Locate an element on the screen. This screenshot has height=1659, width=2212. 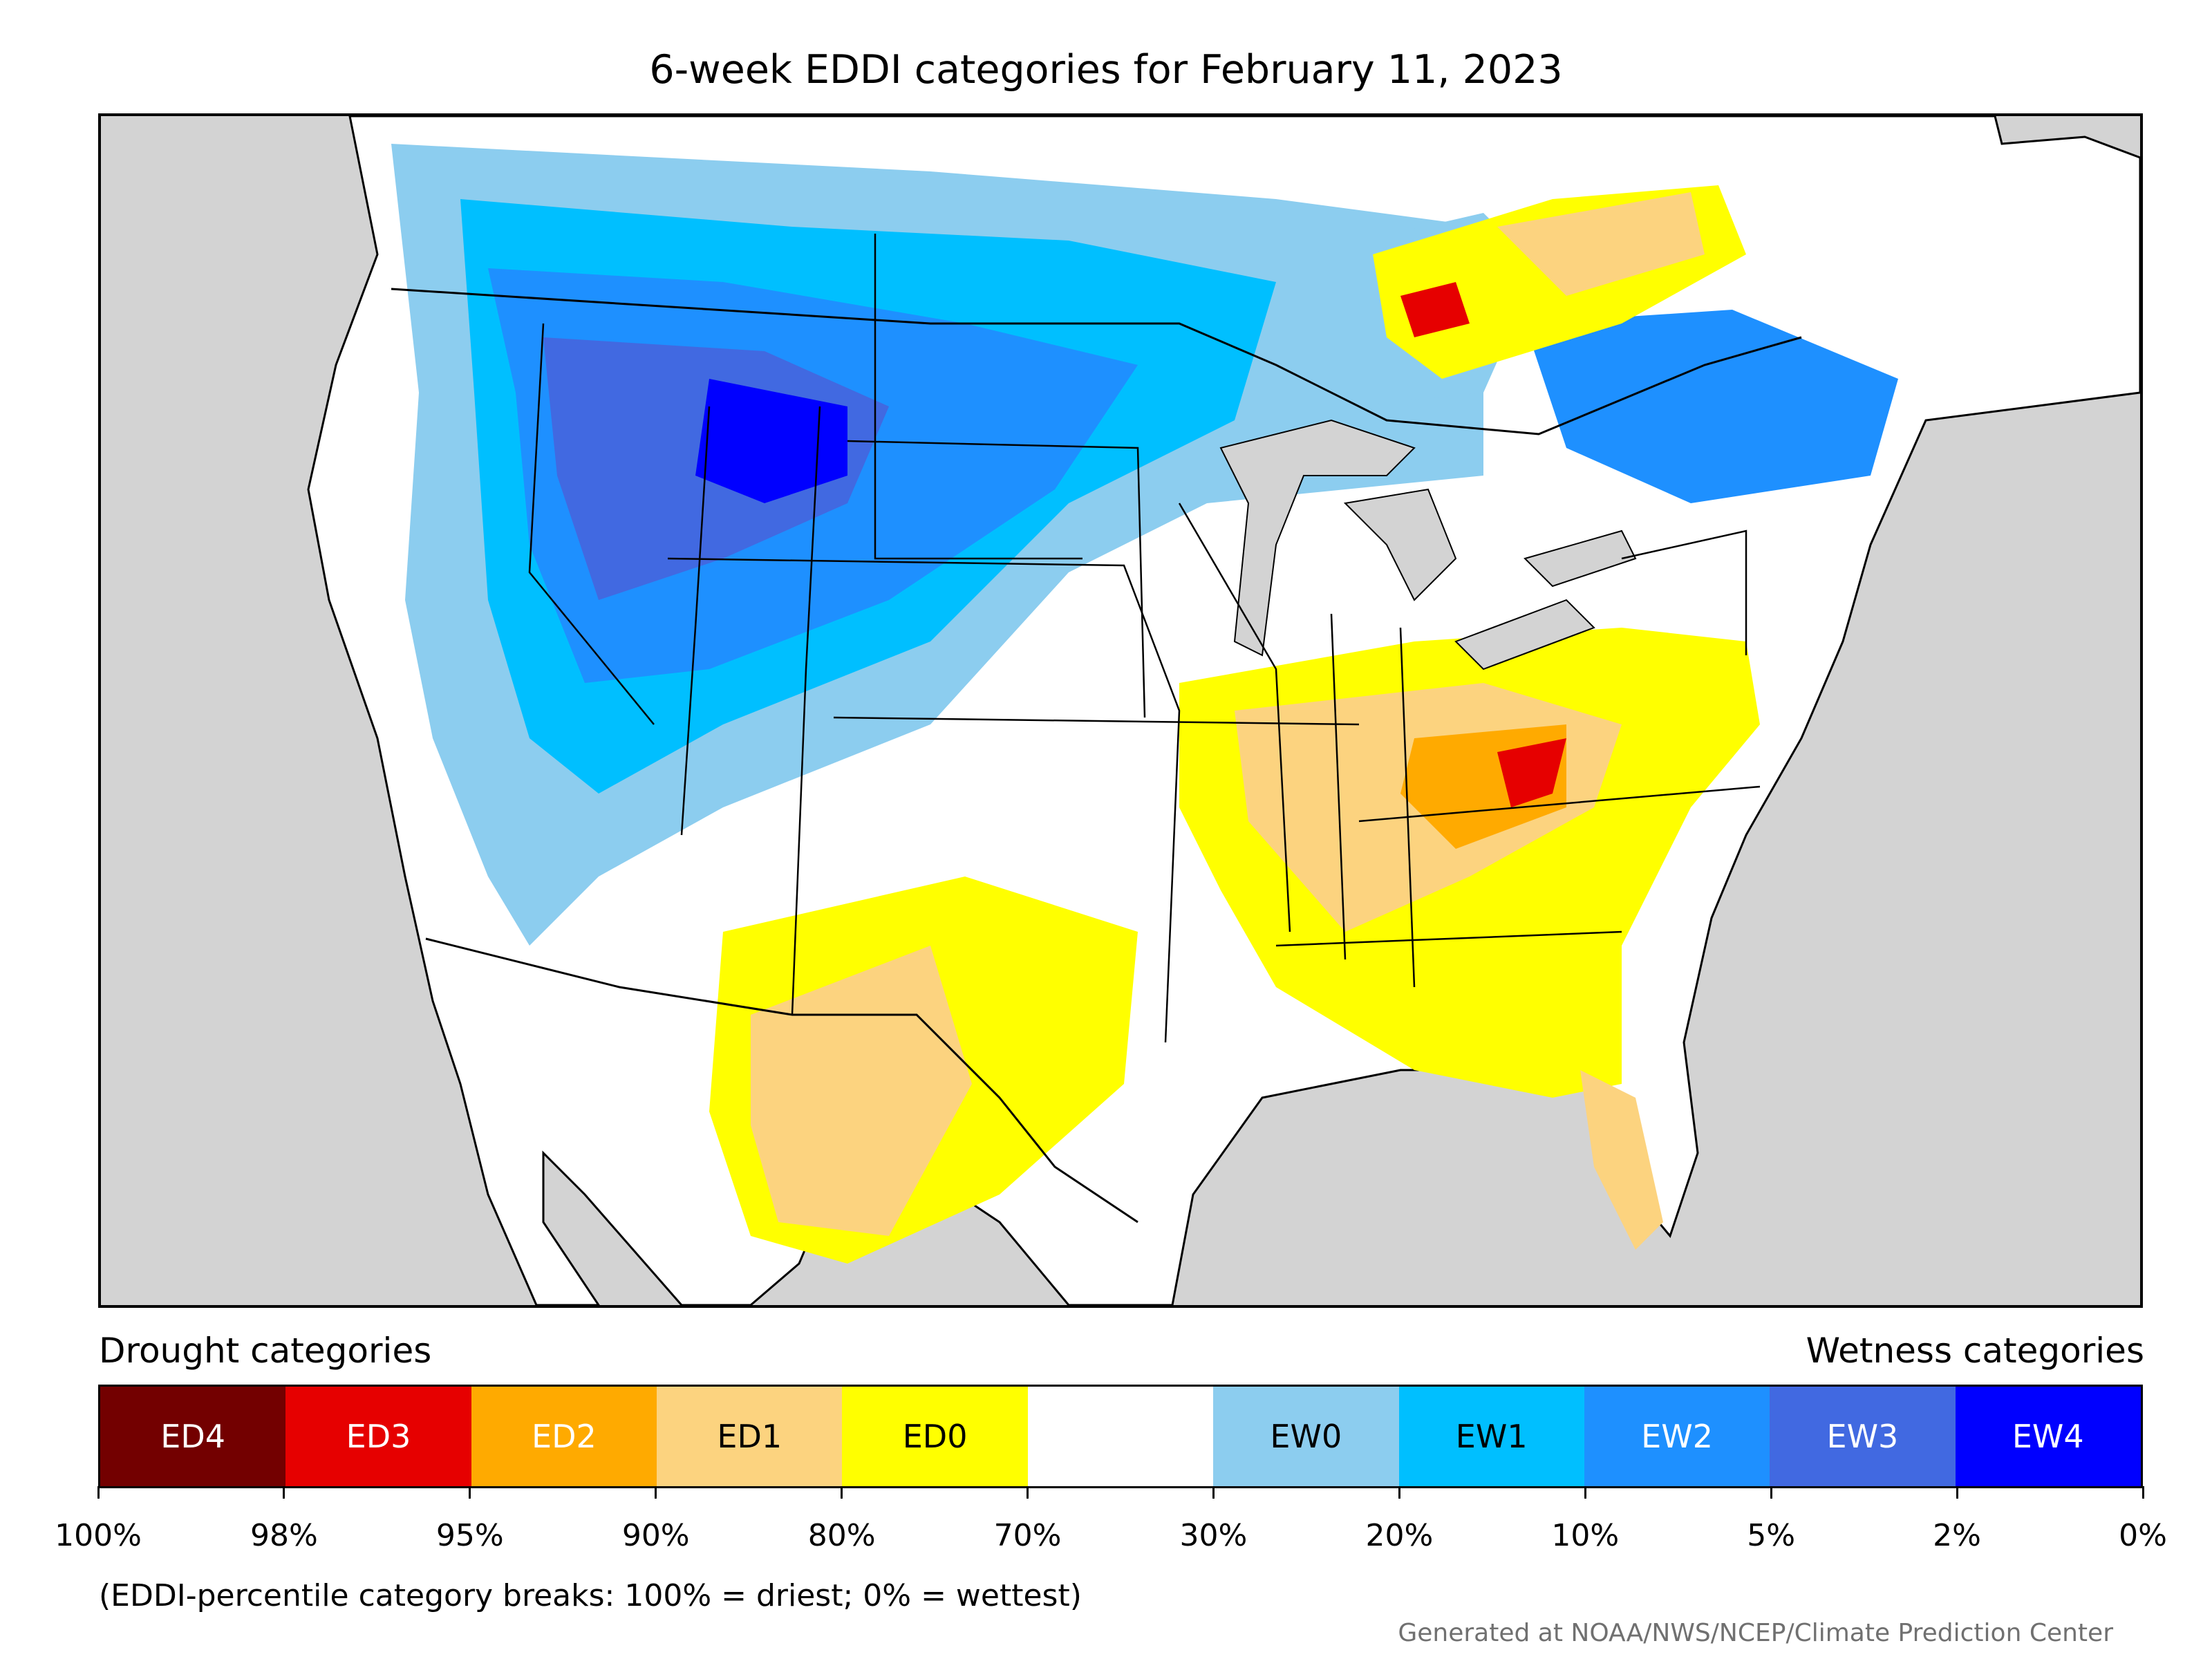
category-swatch-ed0: ED0 is located at coordinates (935, 1436).